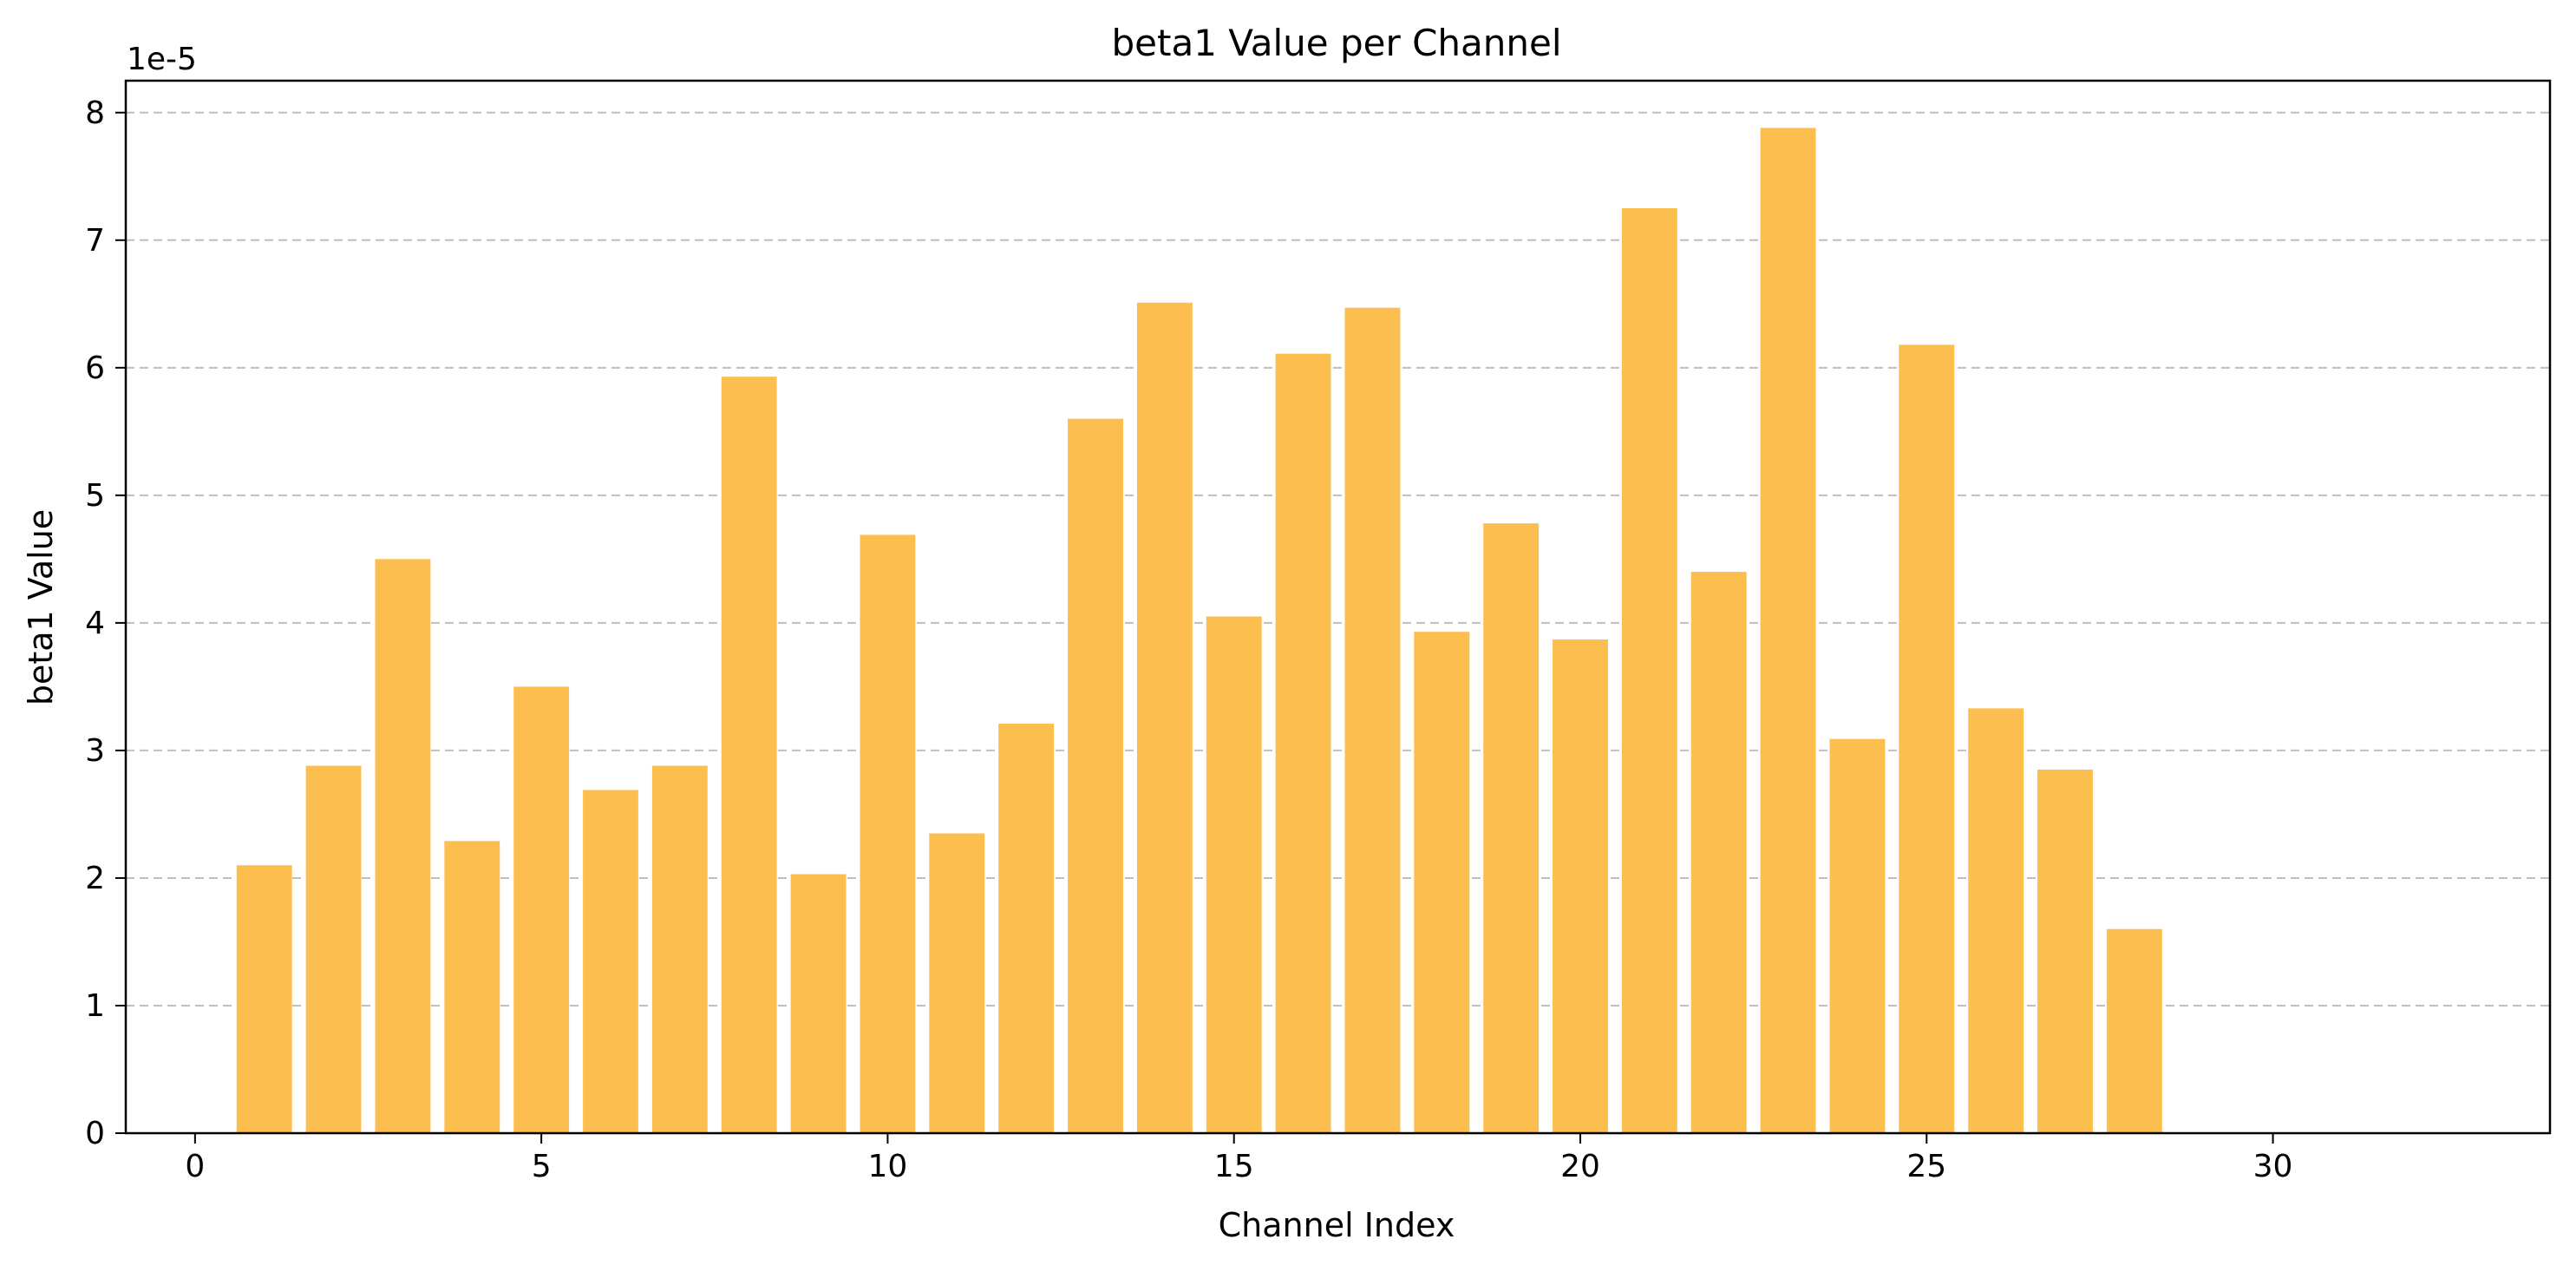 The height and width of the screenshot is (1272, 2576). What do you see at coordinates (1926, 1166) in the screenshot?
I see `x-tick-label: 25` at bounding box center [1926, 1166].